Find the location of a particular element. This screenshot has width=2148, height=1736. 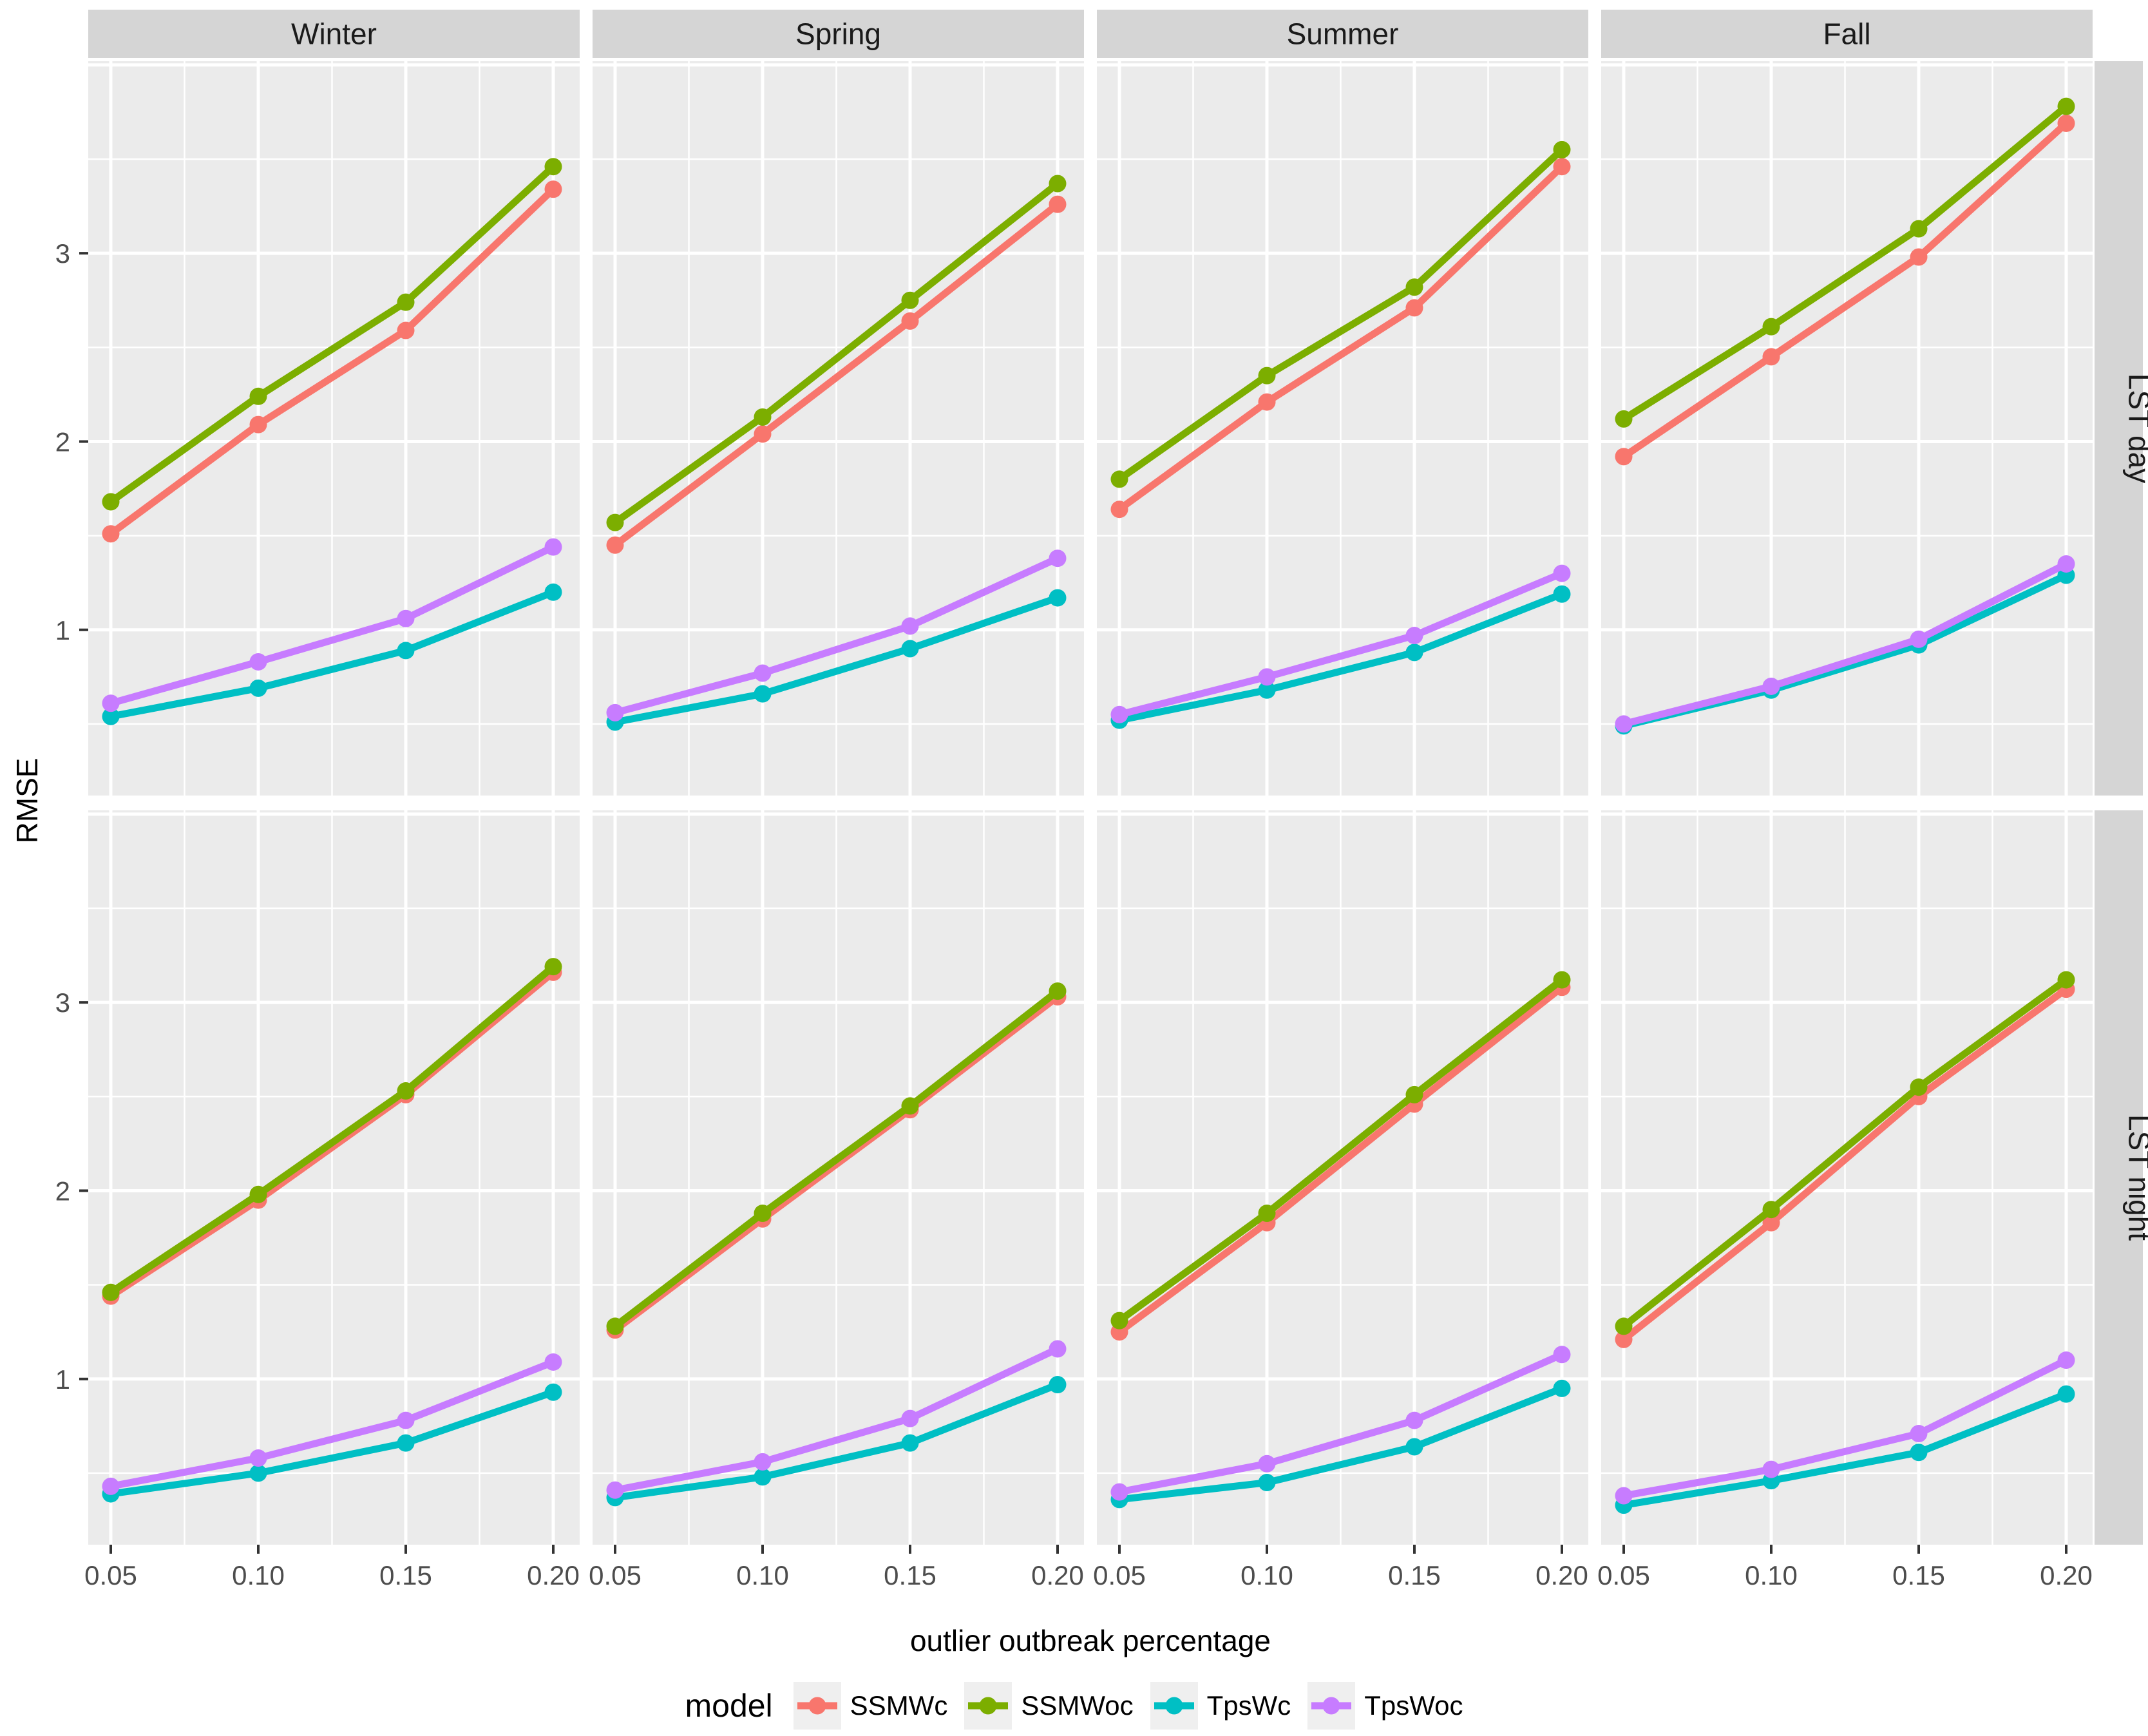

facet-strip-Spring: Spring is located at coordinates (838, 34).